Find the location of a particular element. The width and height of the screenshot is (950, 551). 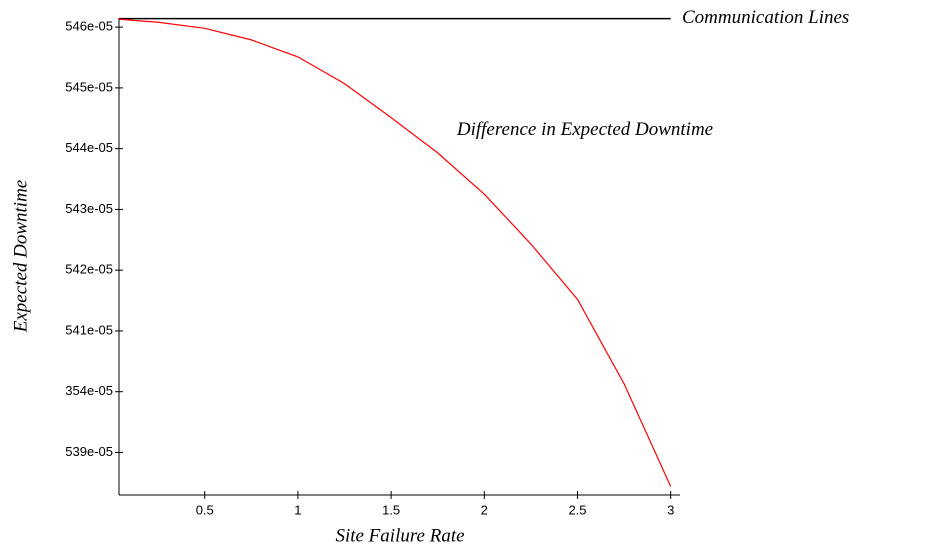

x-tick-label: 3 is located at coordinates (670, 509).